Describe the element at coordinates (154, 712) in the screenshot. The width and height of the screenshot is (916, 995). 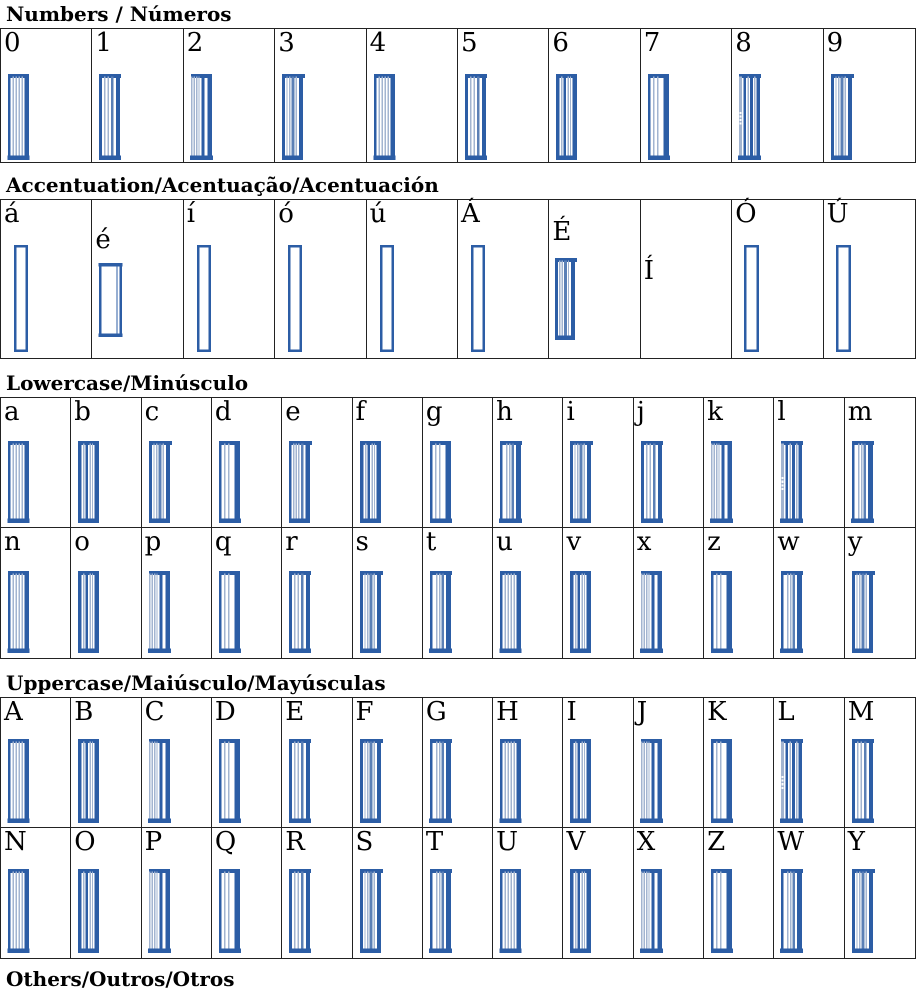
I see `cell-label: C` at that location.